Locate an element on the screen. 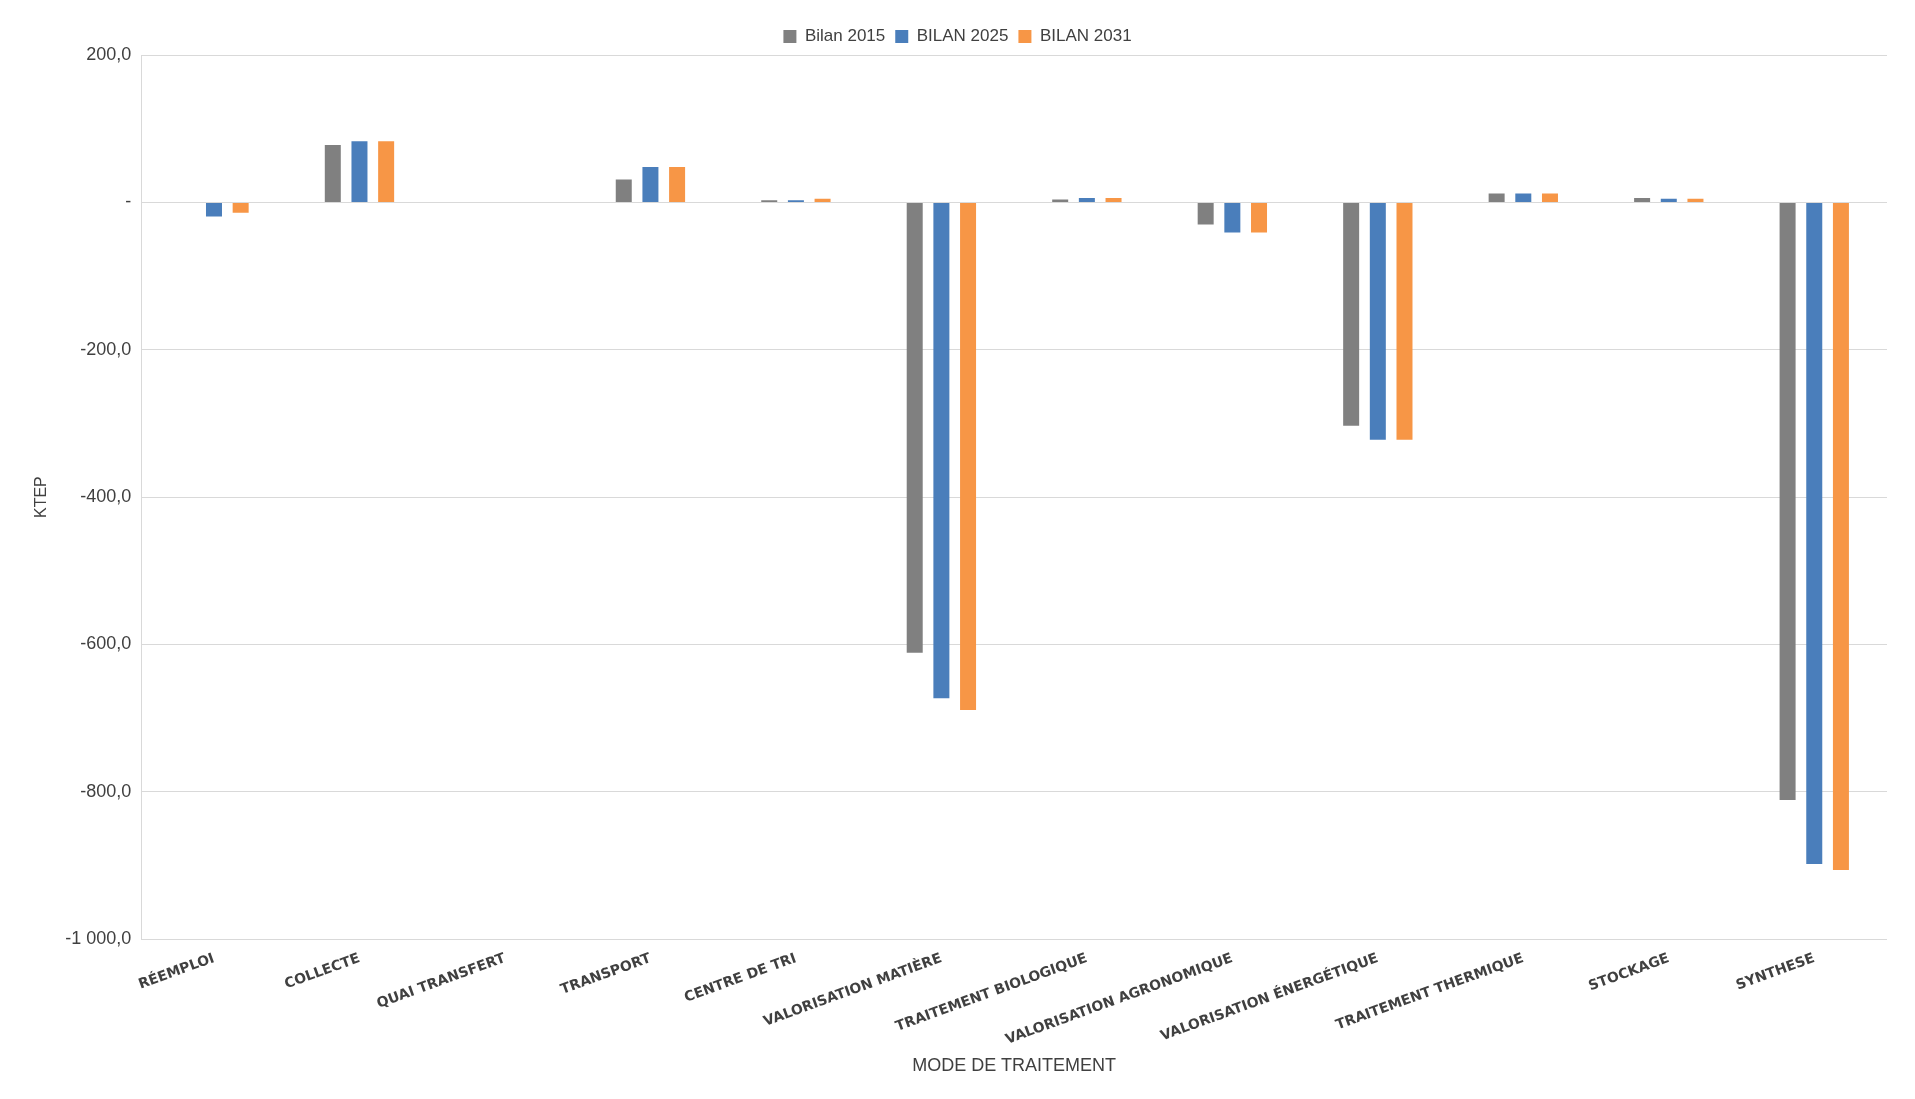  y-tick-label: -600,0 is located at coordinates (106, 643).